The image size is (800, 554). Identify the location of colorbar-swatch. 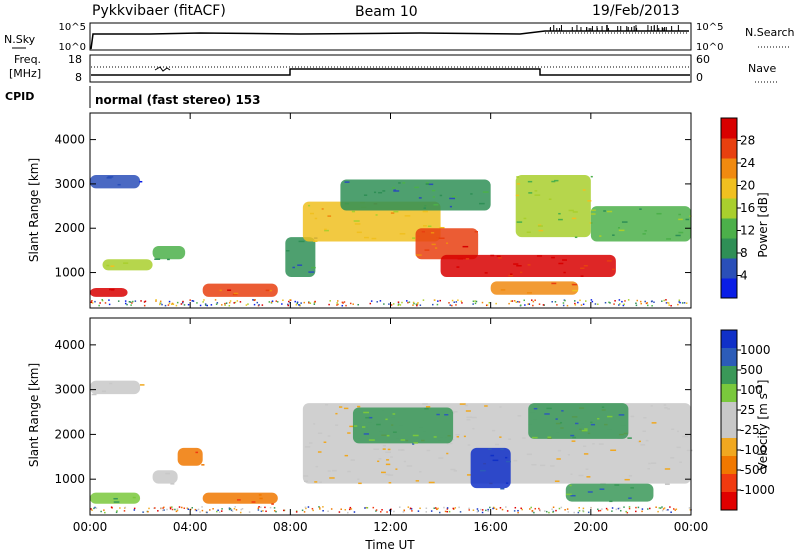
(729, 483).